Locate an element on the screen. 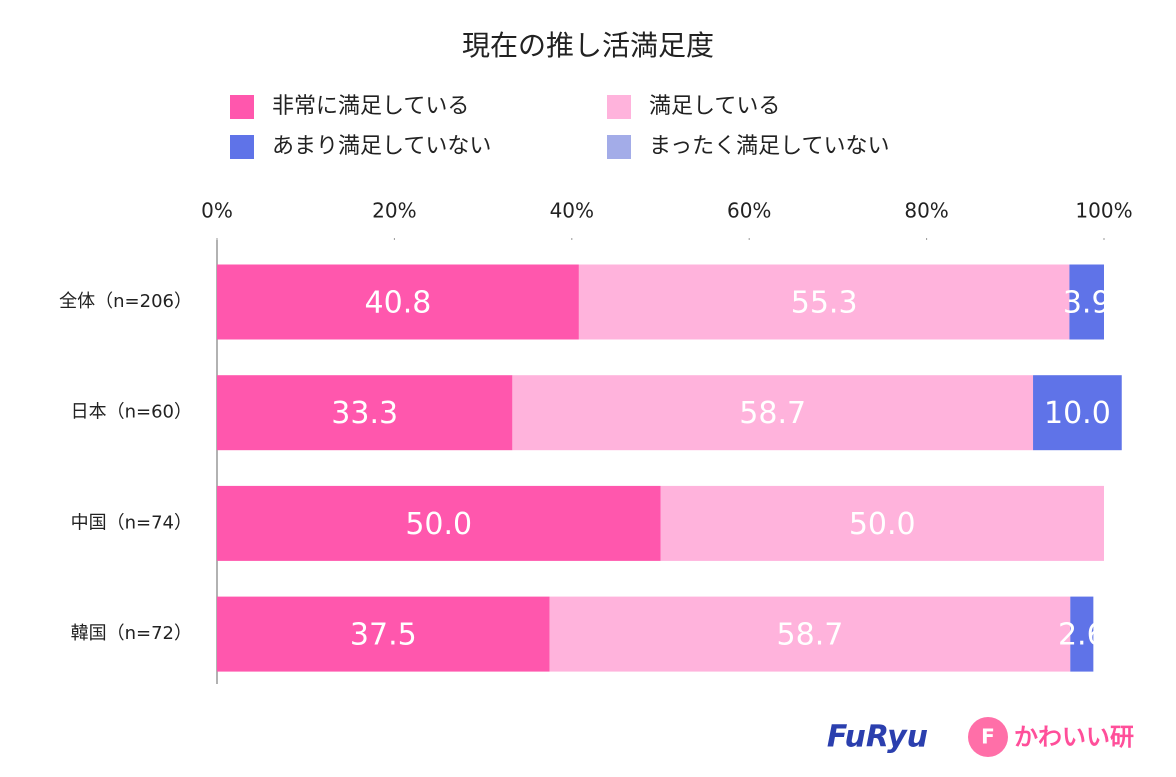  legend-label: まったく満足していない is located at coordinates (769, 146).